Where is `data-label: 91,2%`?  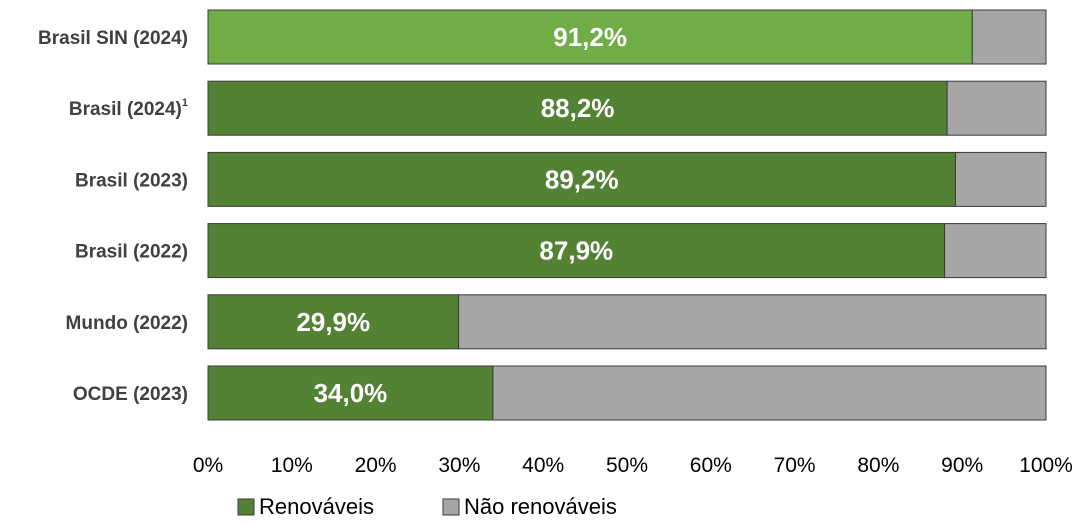
data-label: 91,2% is located at coordinates (590, 37).